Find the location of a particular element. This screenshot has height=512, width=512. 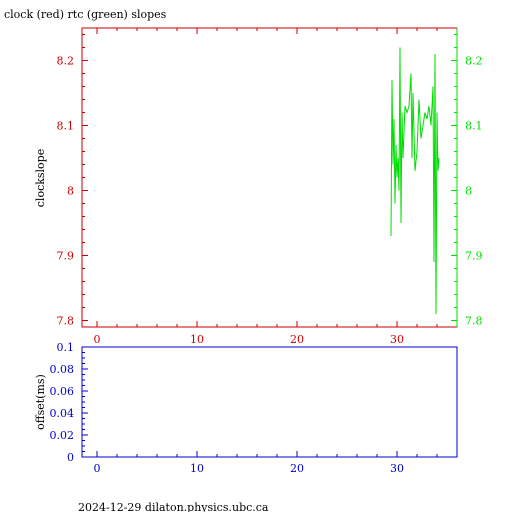

top-y-tick-label-left: 8.1 is located at coordinates (66, 126).